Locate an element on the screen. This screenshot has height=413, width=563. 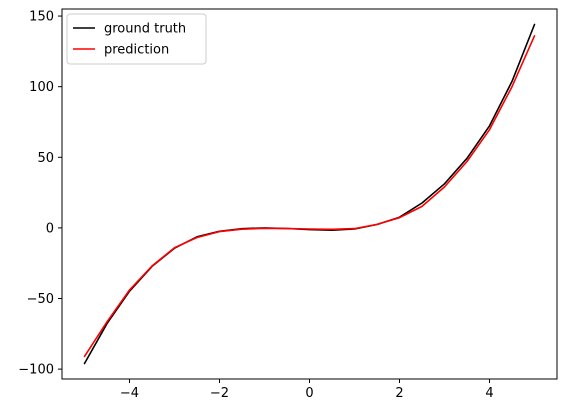
x-tick-label-4: 4 is located at coordinates (489, 393).